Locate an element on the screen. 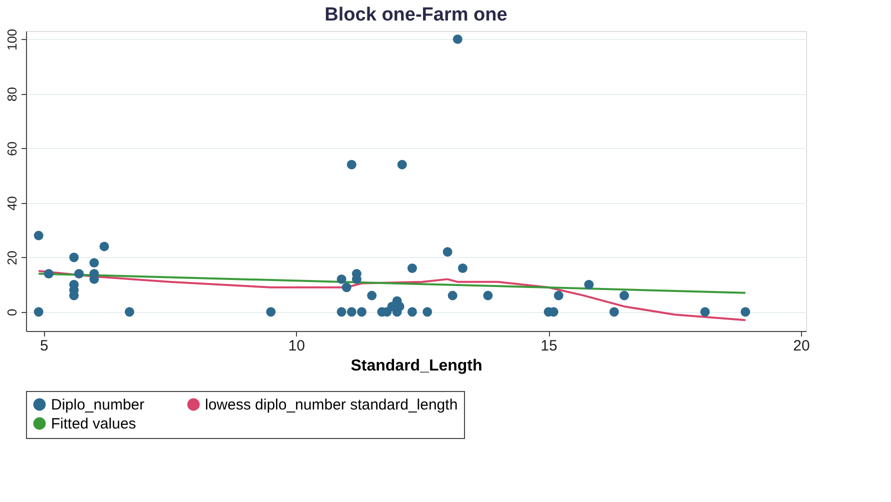 The width and height of the screenshot is (891, 502). legend-label: lowess diplo_number standard_length is located at coordinates (331, 405).